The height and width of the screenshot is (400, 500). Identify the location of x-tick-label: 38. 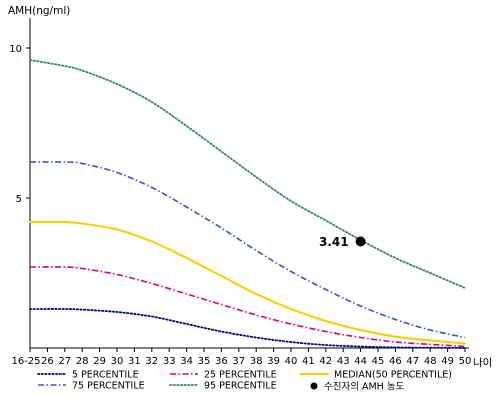
(256, 361).